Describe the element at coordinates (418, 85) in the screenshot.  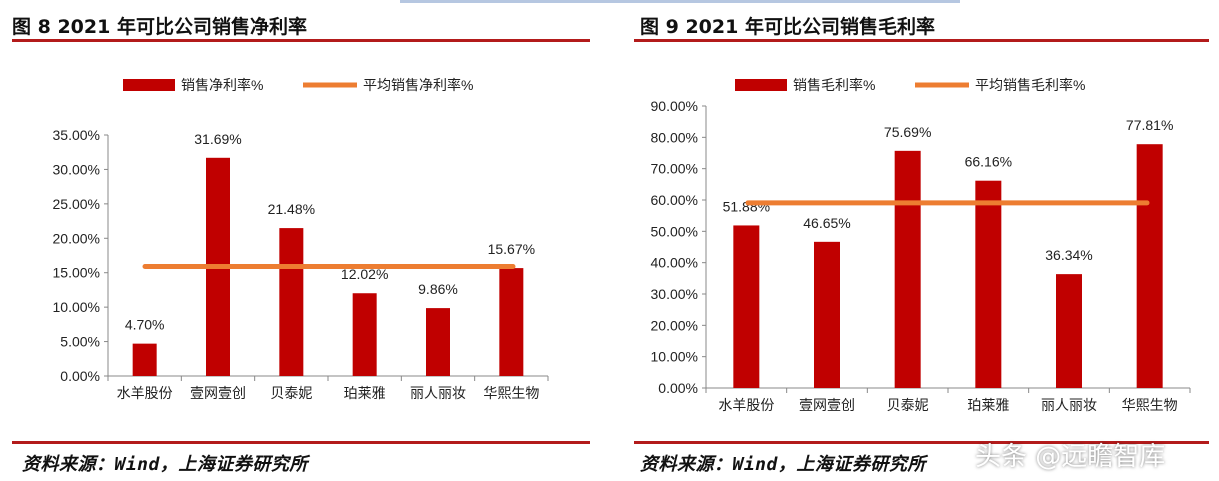
I see `legend-average-label: 平均销售净利率%` at that location.